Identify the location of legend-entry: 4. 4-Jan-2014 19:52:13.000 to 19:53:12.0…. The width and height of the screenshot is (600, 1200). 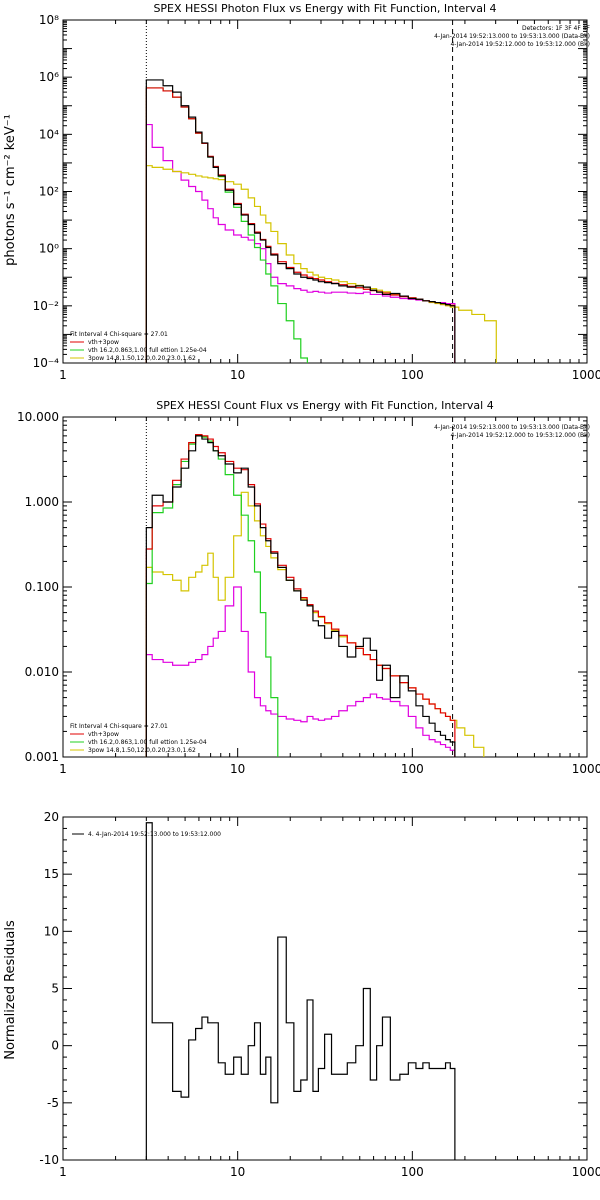
(154, 834).